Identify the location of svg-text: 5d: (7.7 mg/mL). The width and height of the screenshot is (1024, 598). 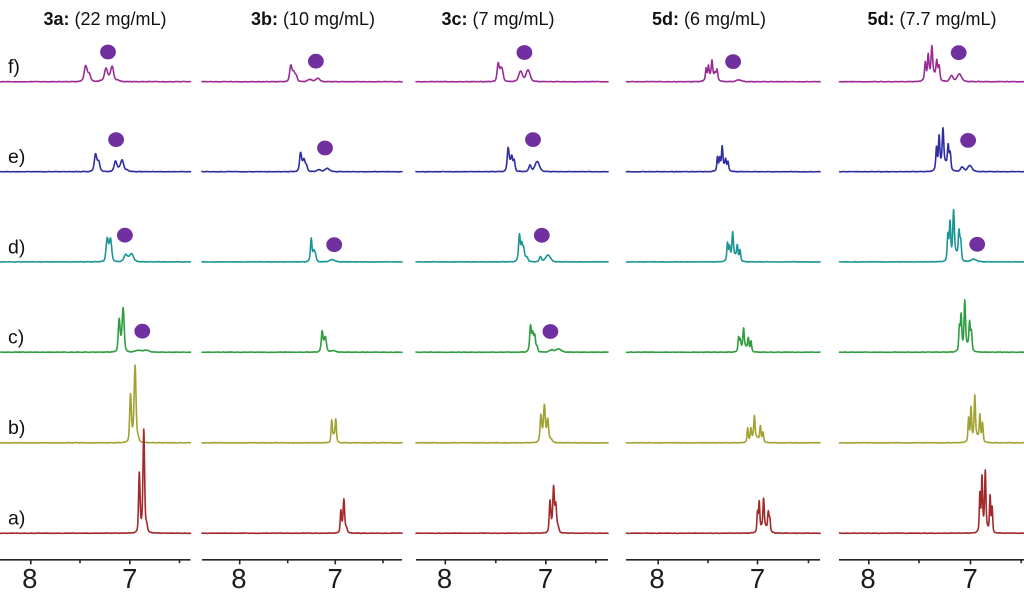
(931, 19).